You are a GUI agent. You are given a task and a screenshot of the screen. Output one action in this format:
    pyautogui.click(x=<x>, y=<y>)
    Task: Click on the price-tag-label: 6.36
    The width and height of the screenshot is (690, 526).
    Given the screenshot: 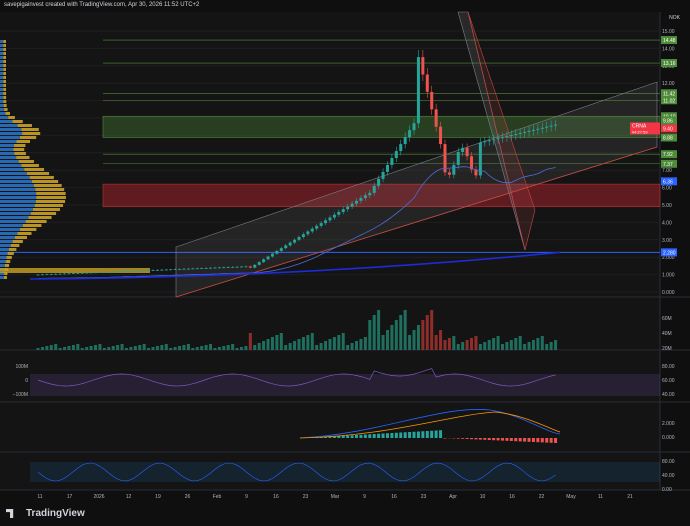 What is the action you would take?
    pyautogui.click(x=668, y=182)
    